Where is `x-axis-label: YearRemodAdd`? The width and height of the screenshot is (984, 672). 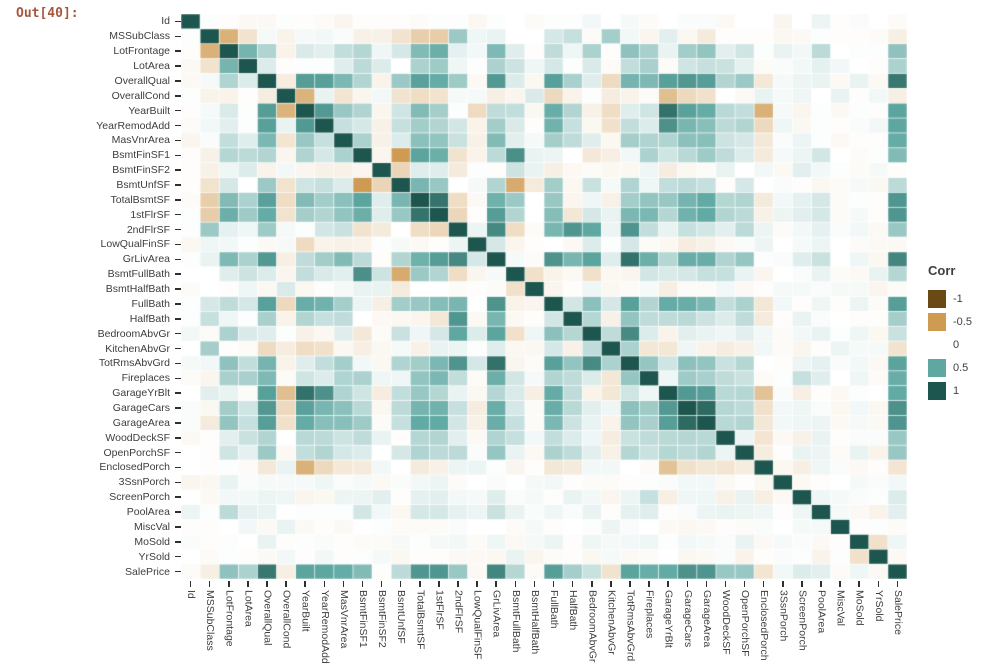 x-axis-label: YearRemodAdd is located at coordinates (324, 627).